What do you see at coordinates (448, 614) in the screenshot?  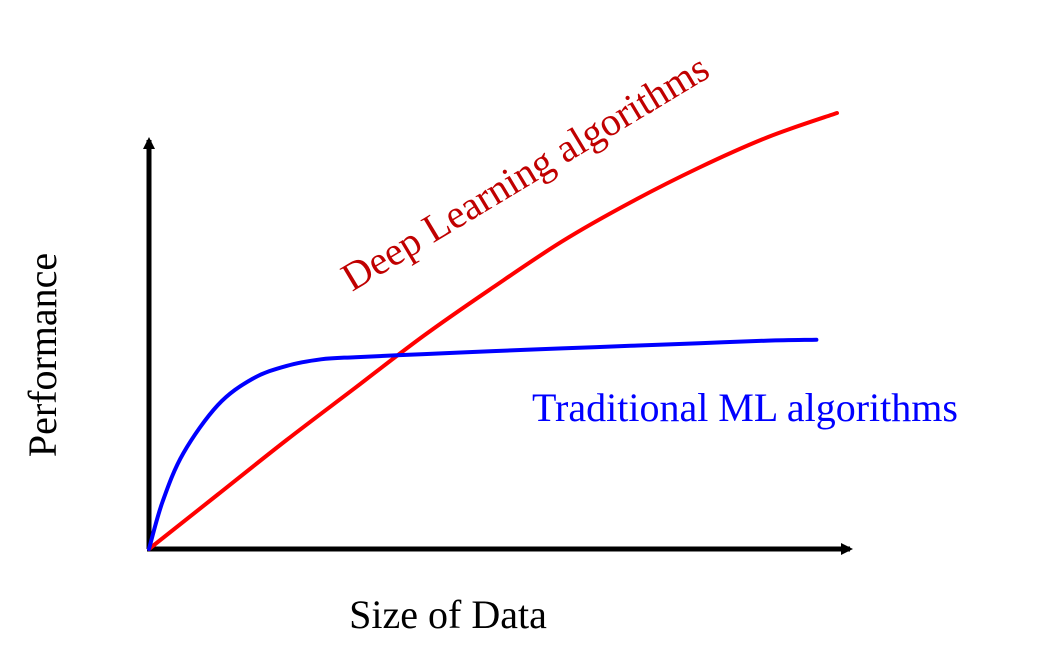 I see `x-axis-label: Size of Data` at bounding box center [448, 614].